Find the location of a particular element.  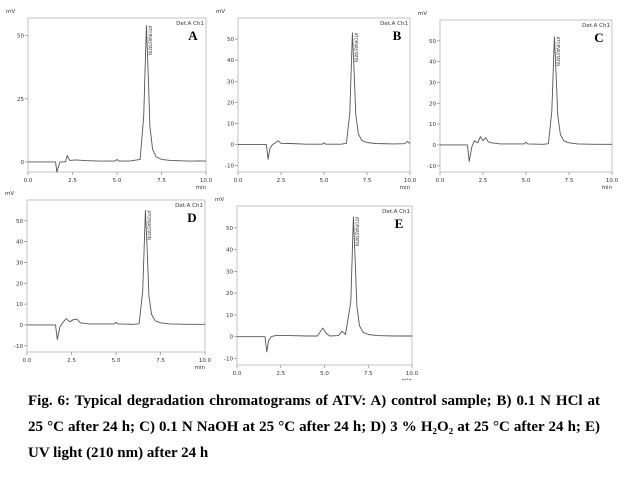

panel-letter: C is located at coordinates (598, 37).